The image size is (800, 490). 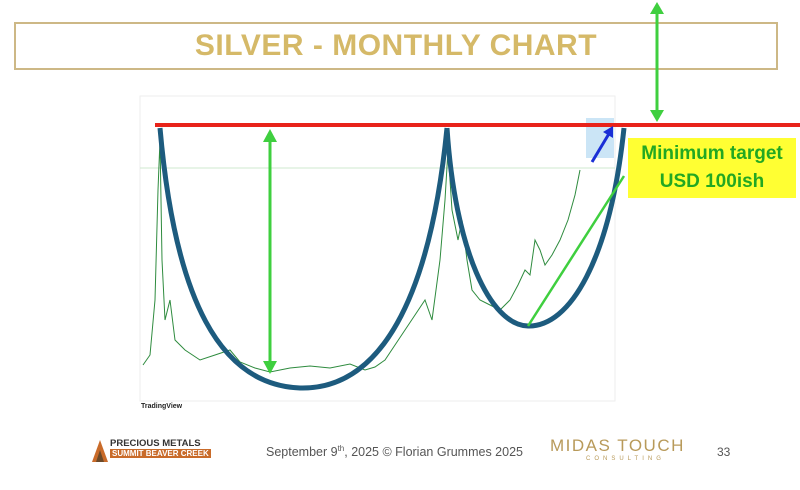 I want to click on midas-logo: MIDAS TOUCH, so click(x=617, y=445).